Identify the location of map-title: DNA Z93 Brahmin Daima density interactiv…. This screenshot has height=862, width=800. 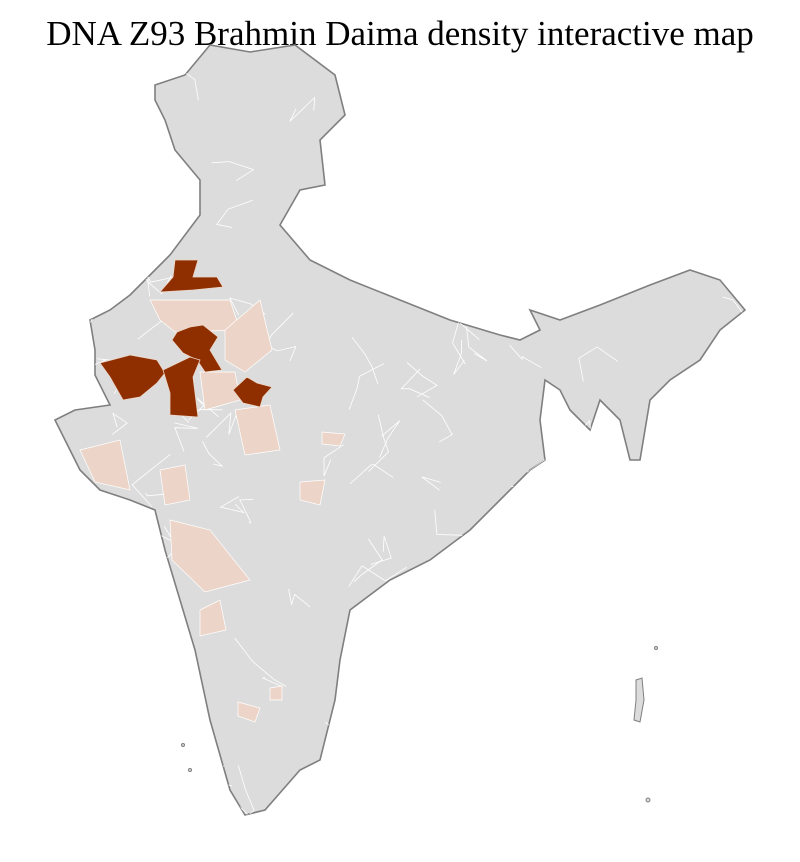
(400, 33).